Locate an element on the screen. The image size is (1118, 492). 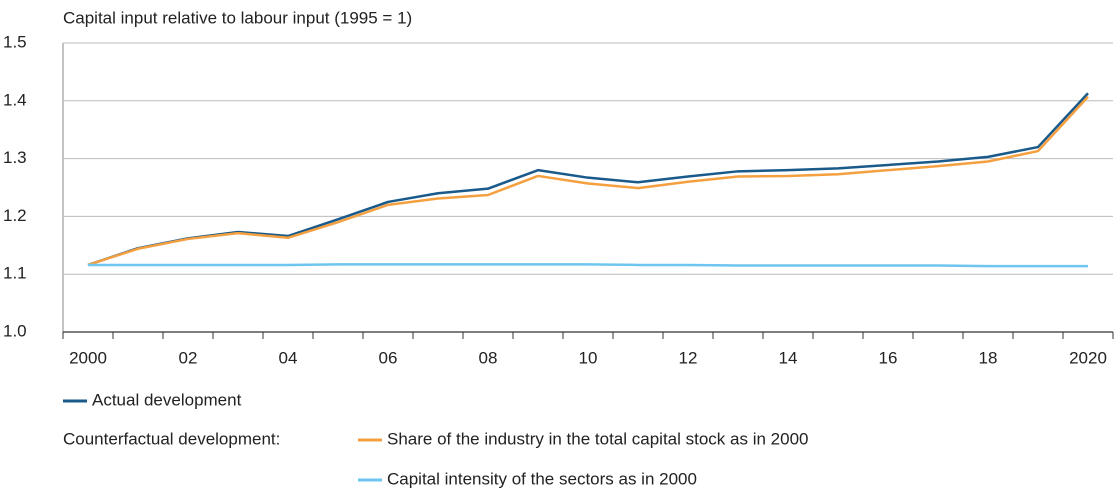
x-tick-label: 04 is located at coordinates (288, 357).